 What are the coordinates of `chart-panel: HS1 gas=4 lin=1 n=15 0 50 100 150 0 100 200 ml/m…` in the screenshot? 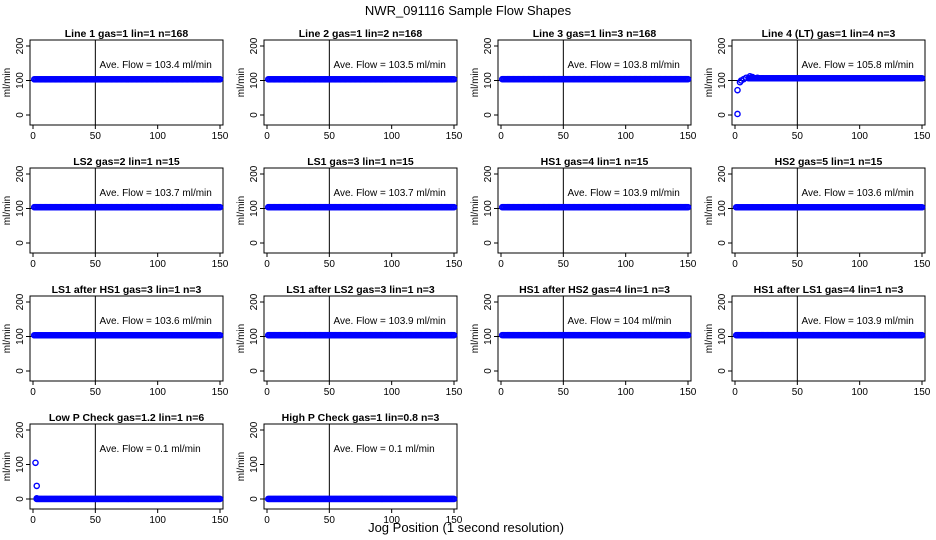 It's located at (583, 213).